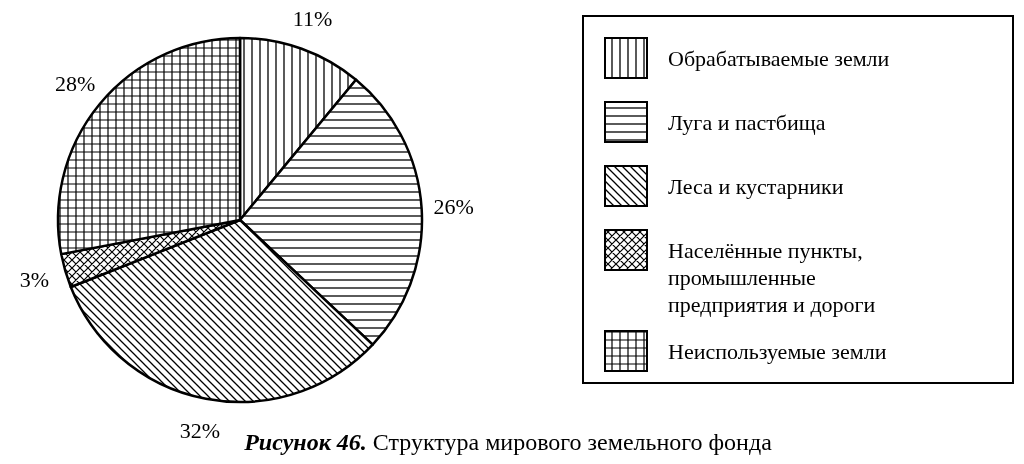 The width and height of the screenshot is (1024, 464). What do you see at coordinates (772, 277) in the screenshot?
I see `legend-label: Населённые пункты, промышленные предприятия и дороги` at bounding box center [772, 277].